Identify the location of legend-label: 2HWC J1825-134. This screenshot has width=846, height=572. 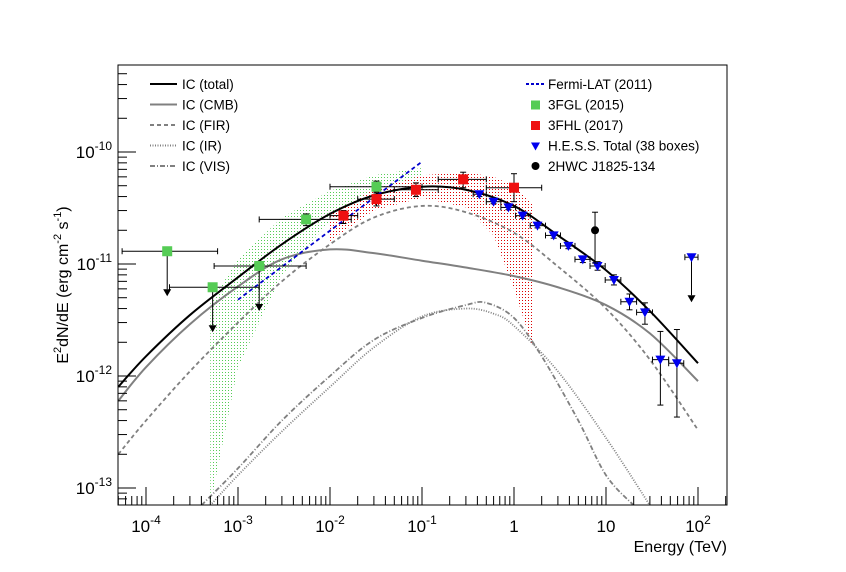
(602, 166).